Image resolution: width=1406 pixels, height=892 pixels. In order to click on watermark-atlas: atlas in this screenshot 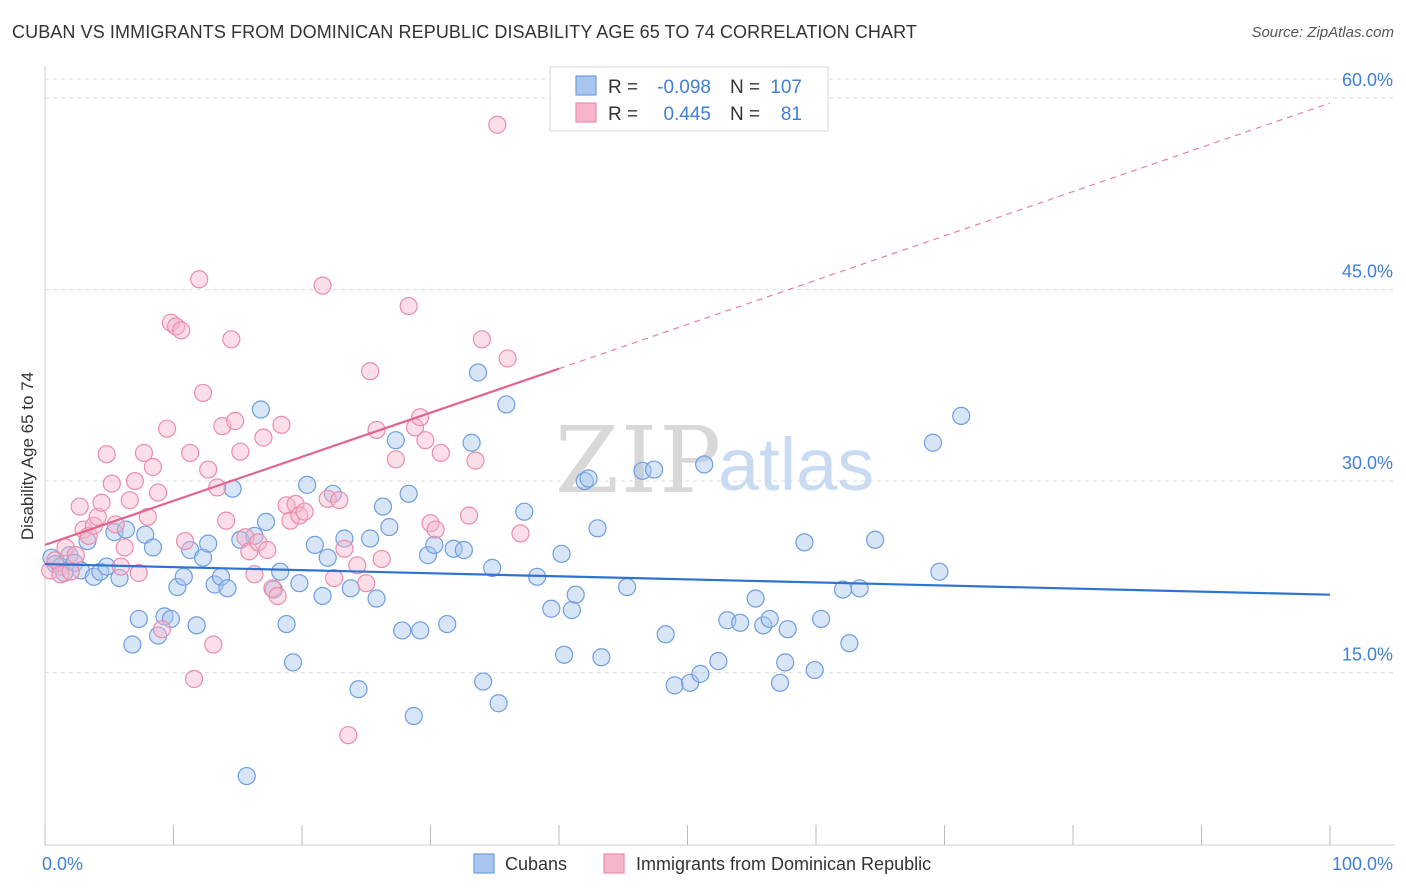, I will do `click(796, 464)`.